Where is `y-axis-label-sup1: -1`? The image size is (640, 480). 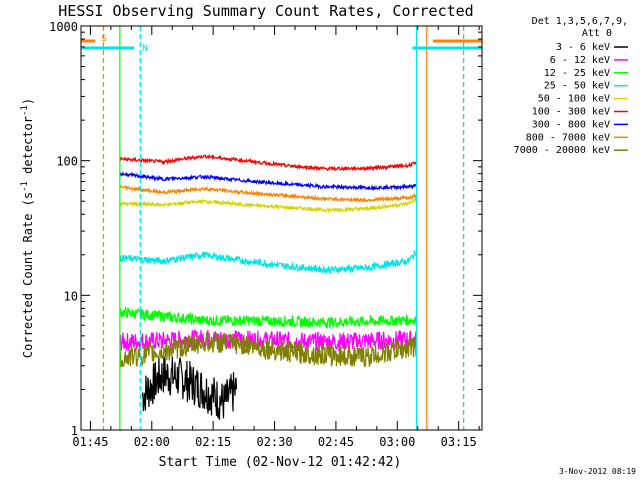
y-axis-label-sup1: -1 is located at coordinates (25, 186).